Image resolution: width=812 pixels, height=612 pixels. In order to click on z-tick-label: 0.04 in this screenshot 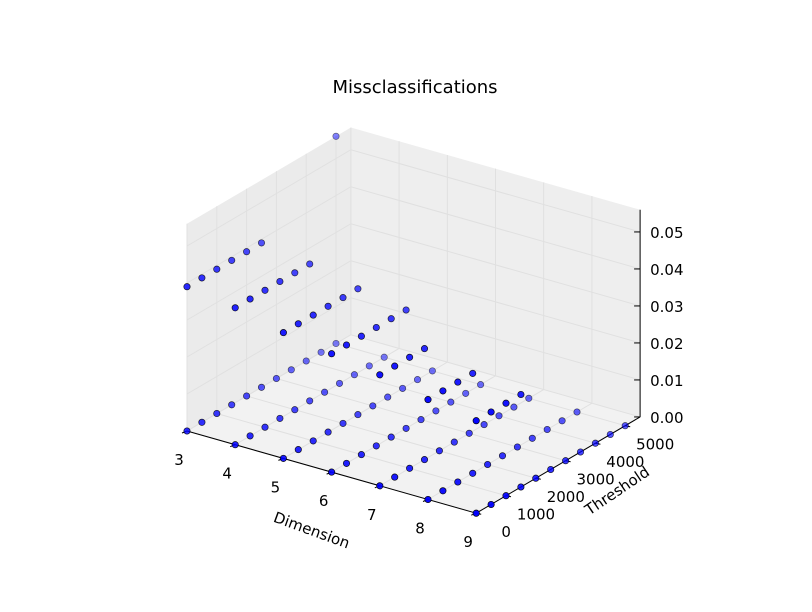, I will do `click(666, 270)`.